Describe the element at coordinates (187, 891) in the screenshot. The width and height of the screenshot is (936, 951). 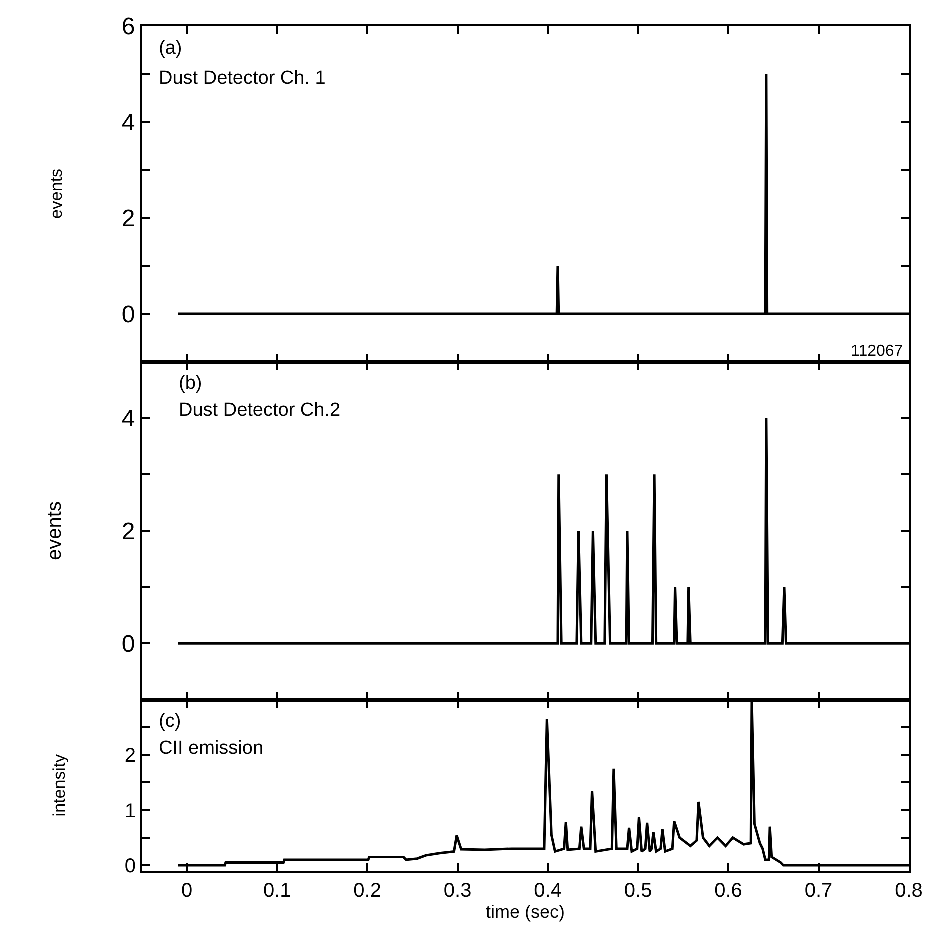
I see `x-tick-label: 0` at that location.